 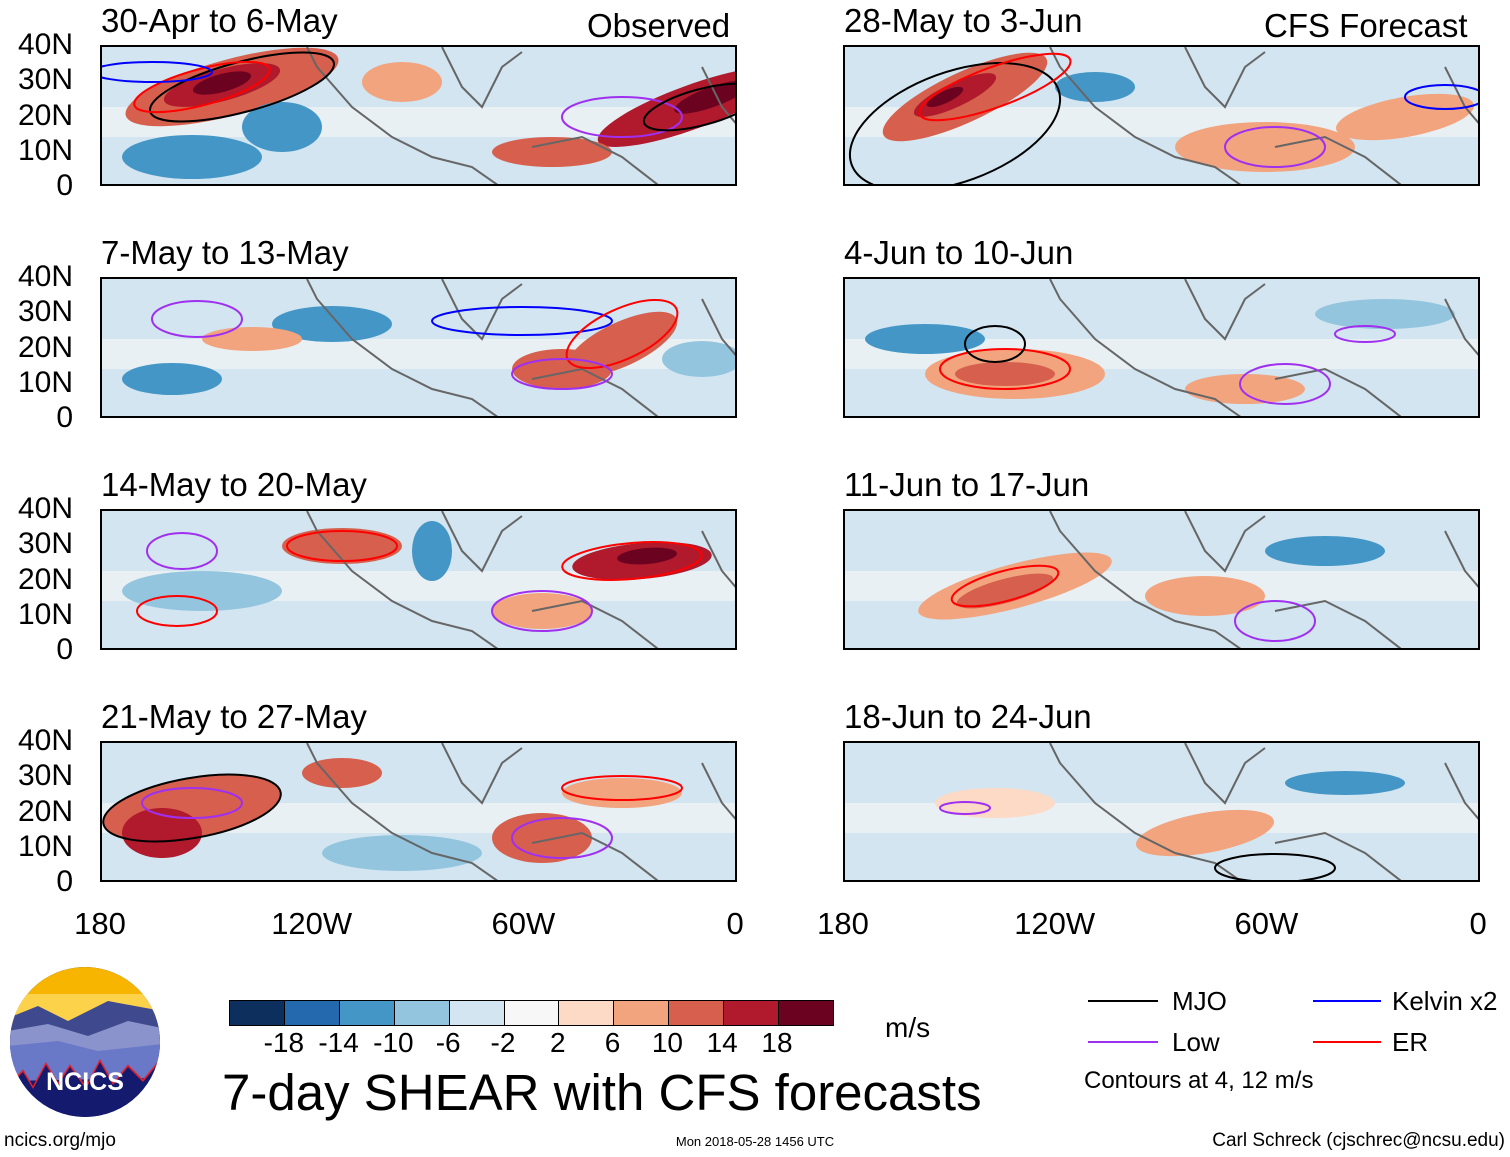 What do you see at coordinates (1347, 1042) in the screenshot?
I see `er-line-swatch` at bounding box center [1347, 1042].